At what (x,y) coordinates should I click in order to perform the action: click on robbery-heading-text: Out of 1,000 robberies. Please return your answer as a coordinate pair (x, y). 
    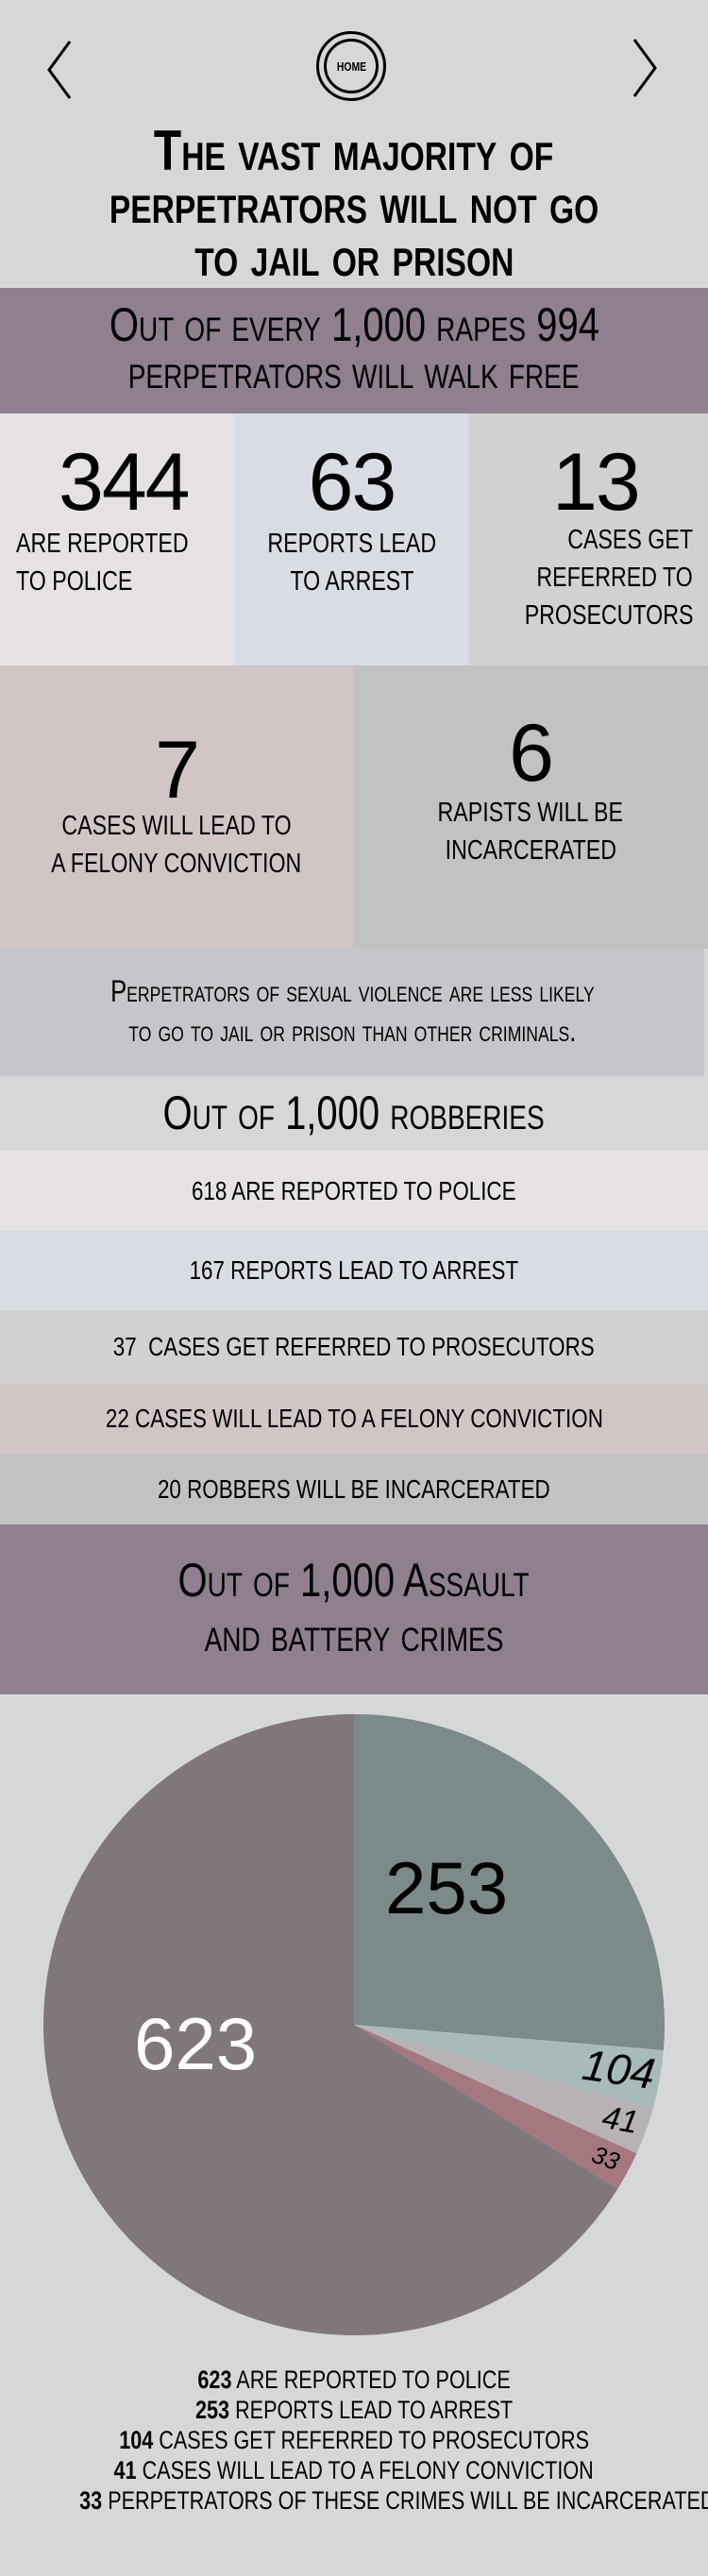
    Looking at the image, I should click on (354, 1112).